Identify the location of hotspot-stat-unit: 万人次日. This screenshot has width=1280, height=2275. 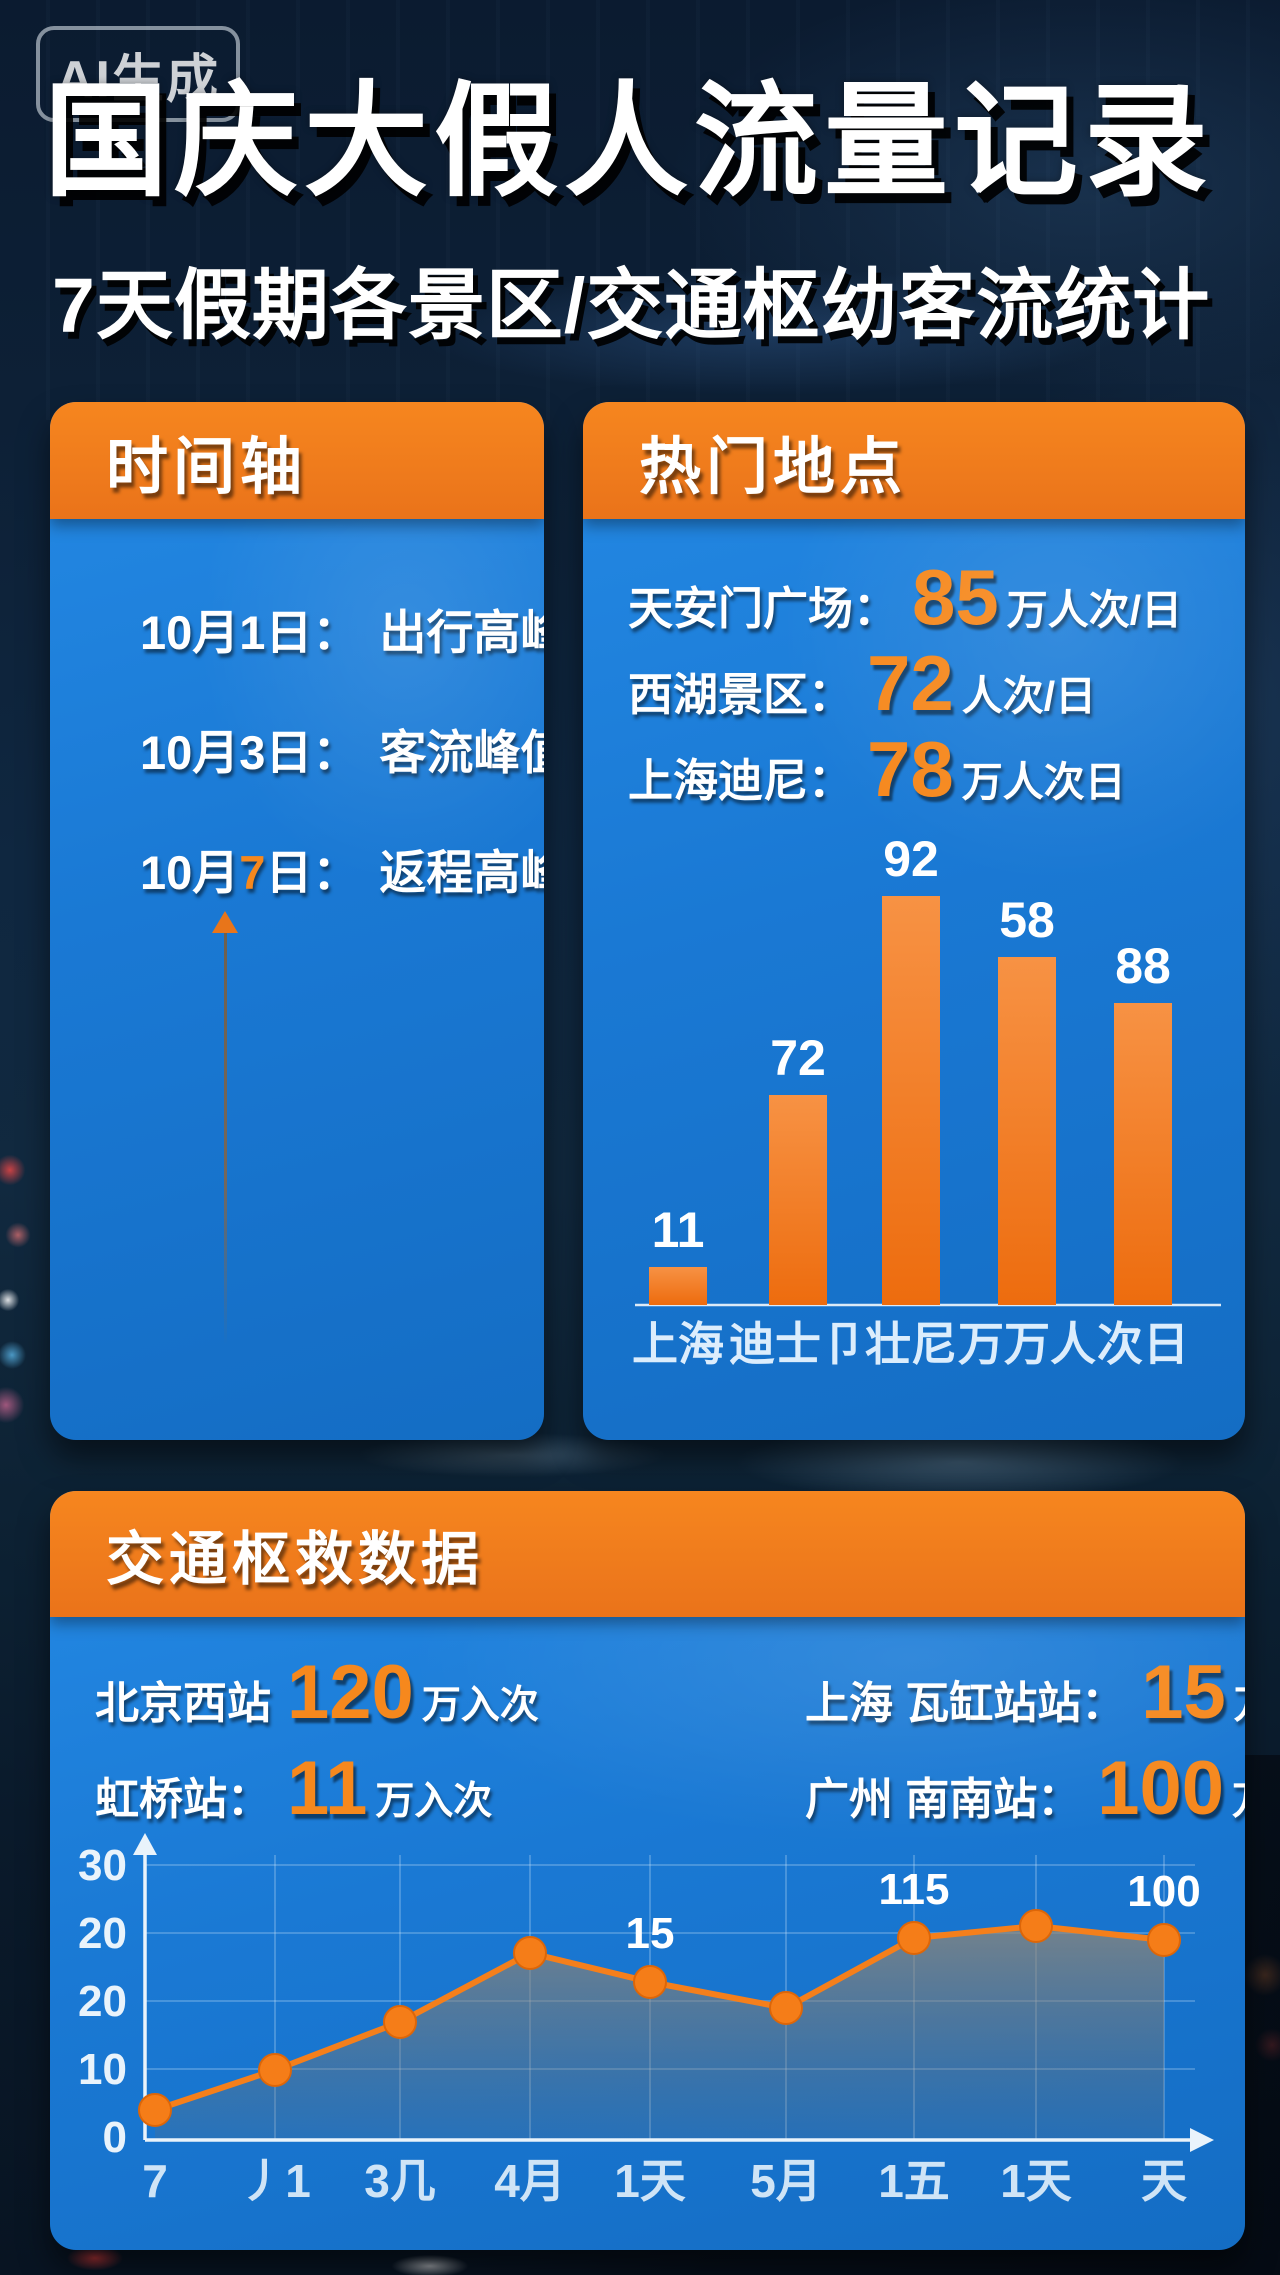
(1043, 782).